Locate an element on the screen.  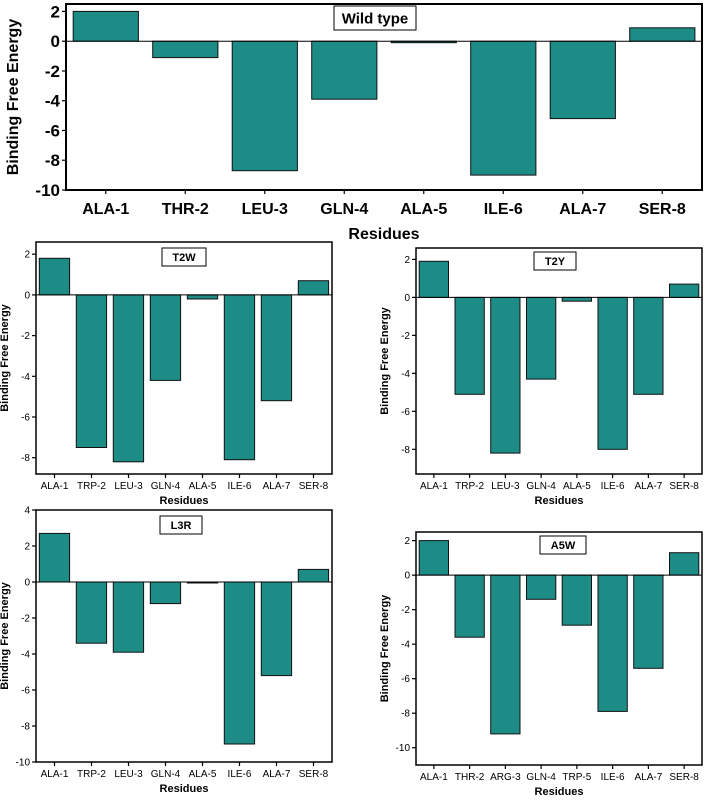
chart-title: T2W is located at coordinates (184, 258).